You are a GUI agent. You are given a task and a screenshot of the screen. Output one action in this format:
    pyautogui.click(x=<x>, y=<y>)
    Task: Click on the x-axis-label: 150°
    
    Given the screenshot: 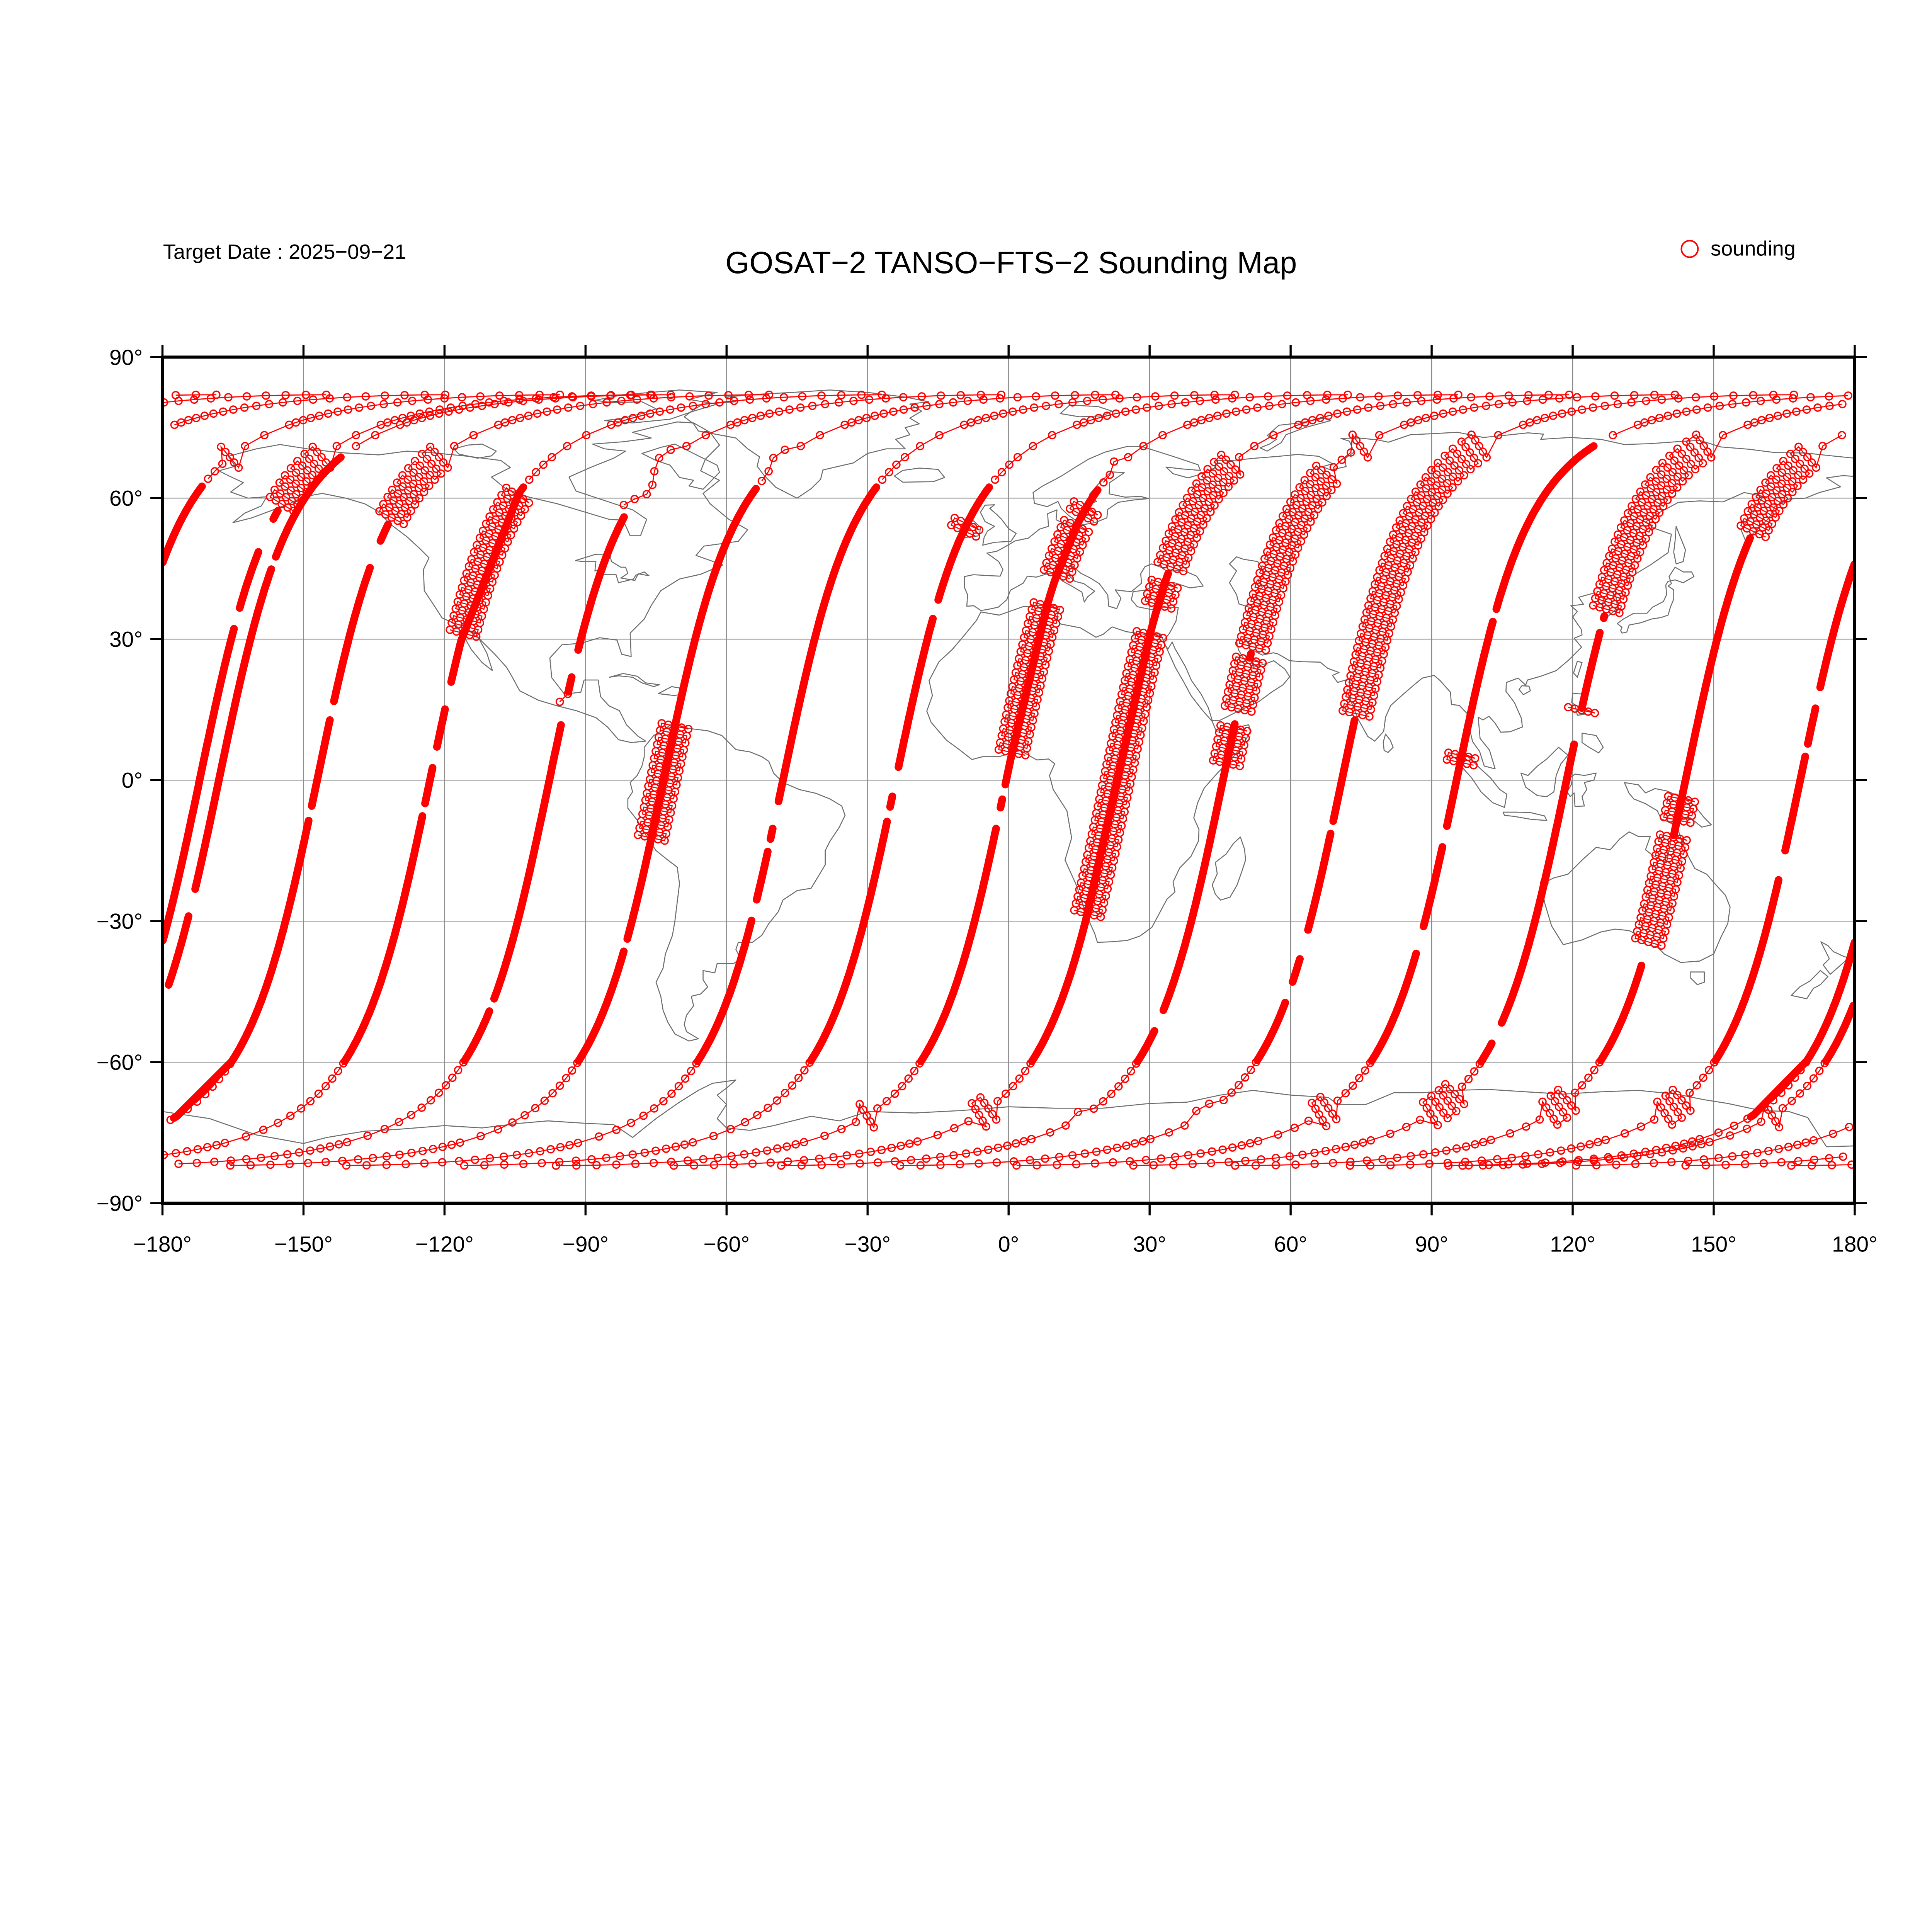 What is the action you would take?
    pyautogui.click(x=1714, y=1244)
    